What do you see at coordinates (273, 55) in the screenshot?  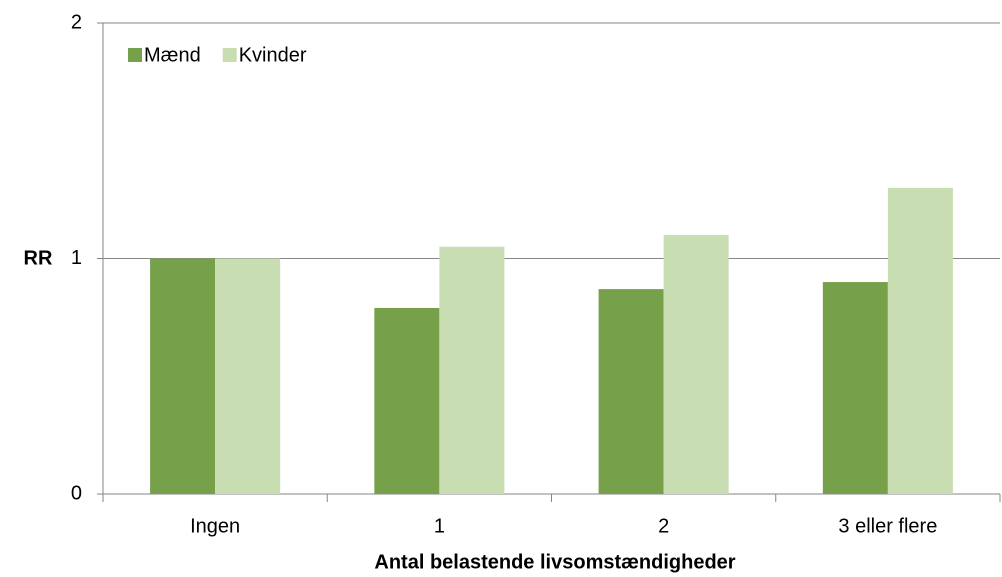 I see `legend-label: Kvinder` at bounding box center [273, 55].